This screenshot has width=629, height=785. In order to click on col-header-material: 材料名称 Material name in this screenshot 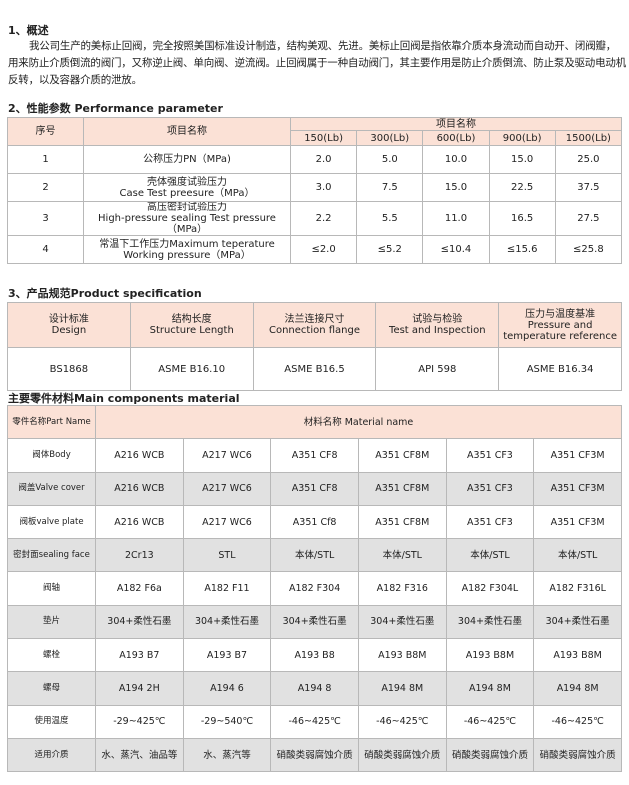, I will do `click(358, 422)`.